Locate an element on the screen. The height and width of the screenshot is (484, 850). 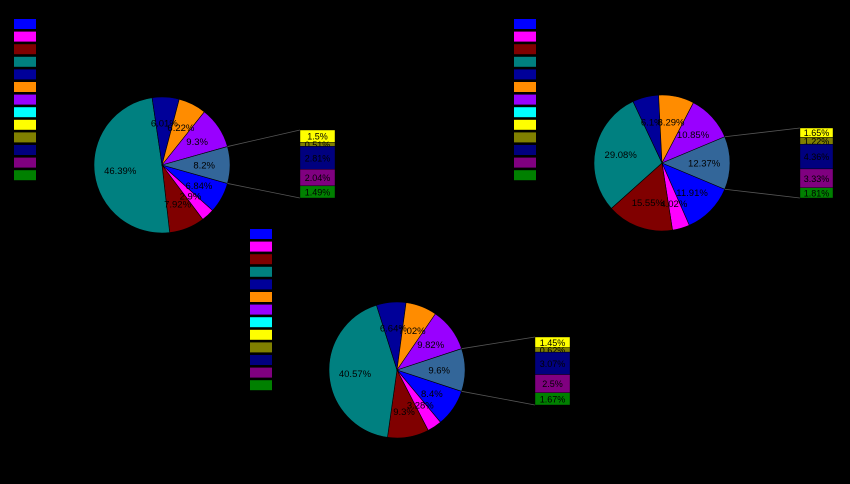
slice-labels: 8.4%3.28%9.3% 40.57% 6.64%7.02% 9.82% 9.6% is located at coordinates (395, 370).